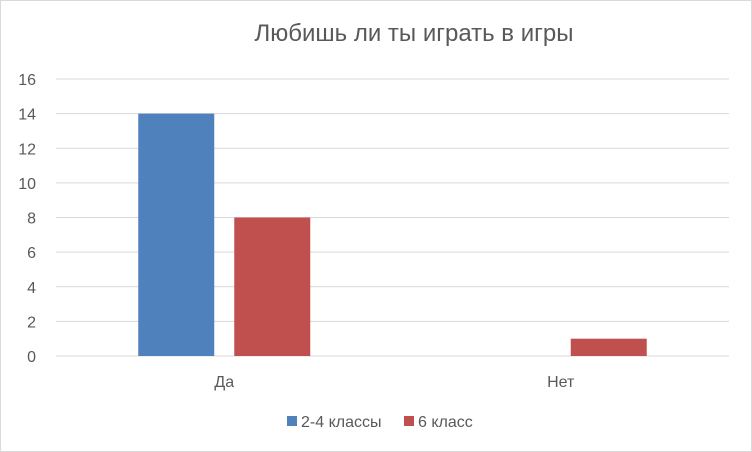 The image size is (752, 452). I want to click on y-tick-label: 0, so click(31, 357).